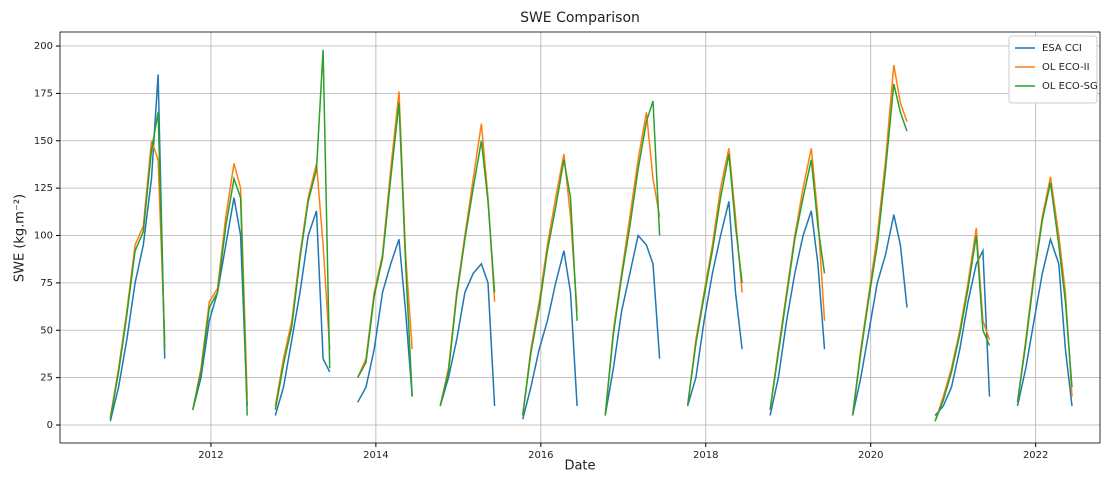  I want to click on legend-label: OL ECO-II, so click(1066, 67).